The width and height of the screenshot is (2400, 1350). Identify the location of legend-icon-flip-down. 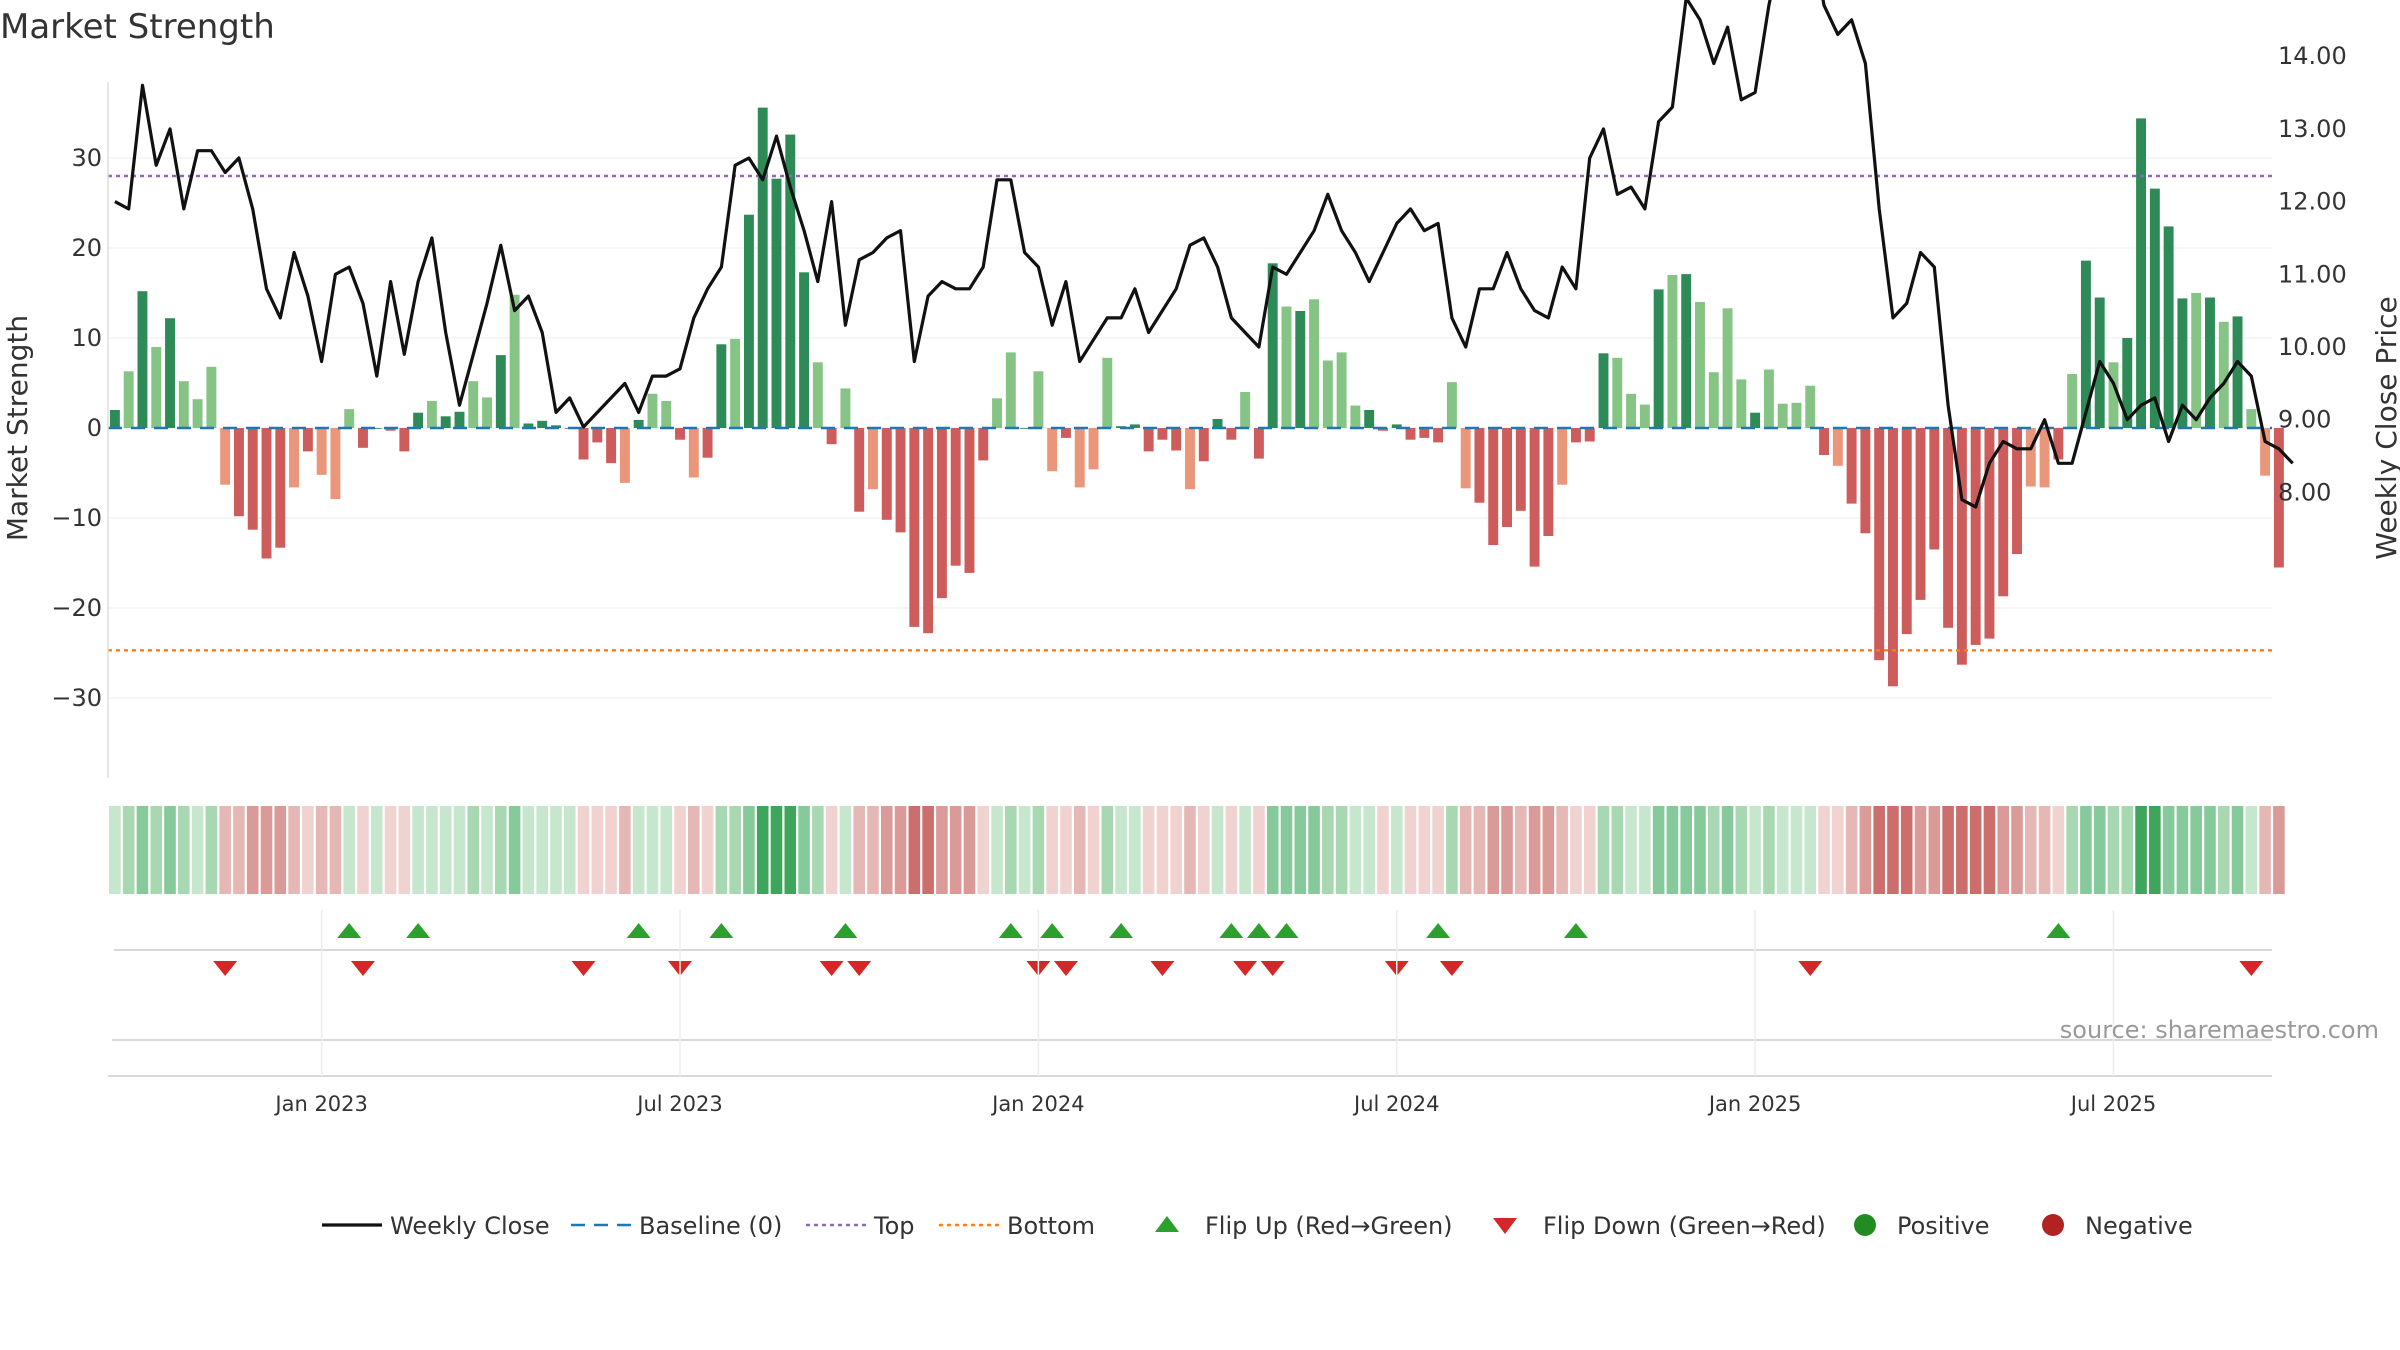
(1505, 1226).